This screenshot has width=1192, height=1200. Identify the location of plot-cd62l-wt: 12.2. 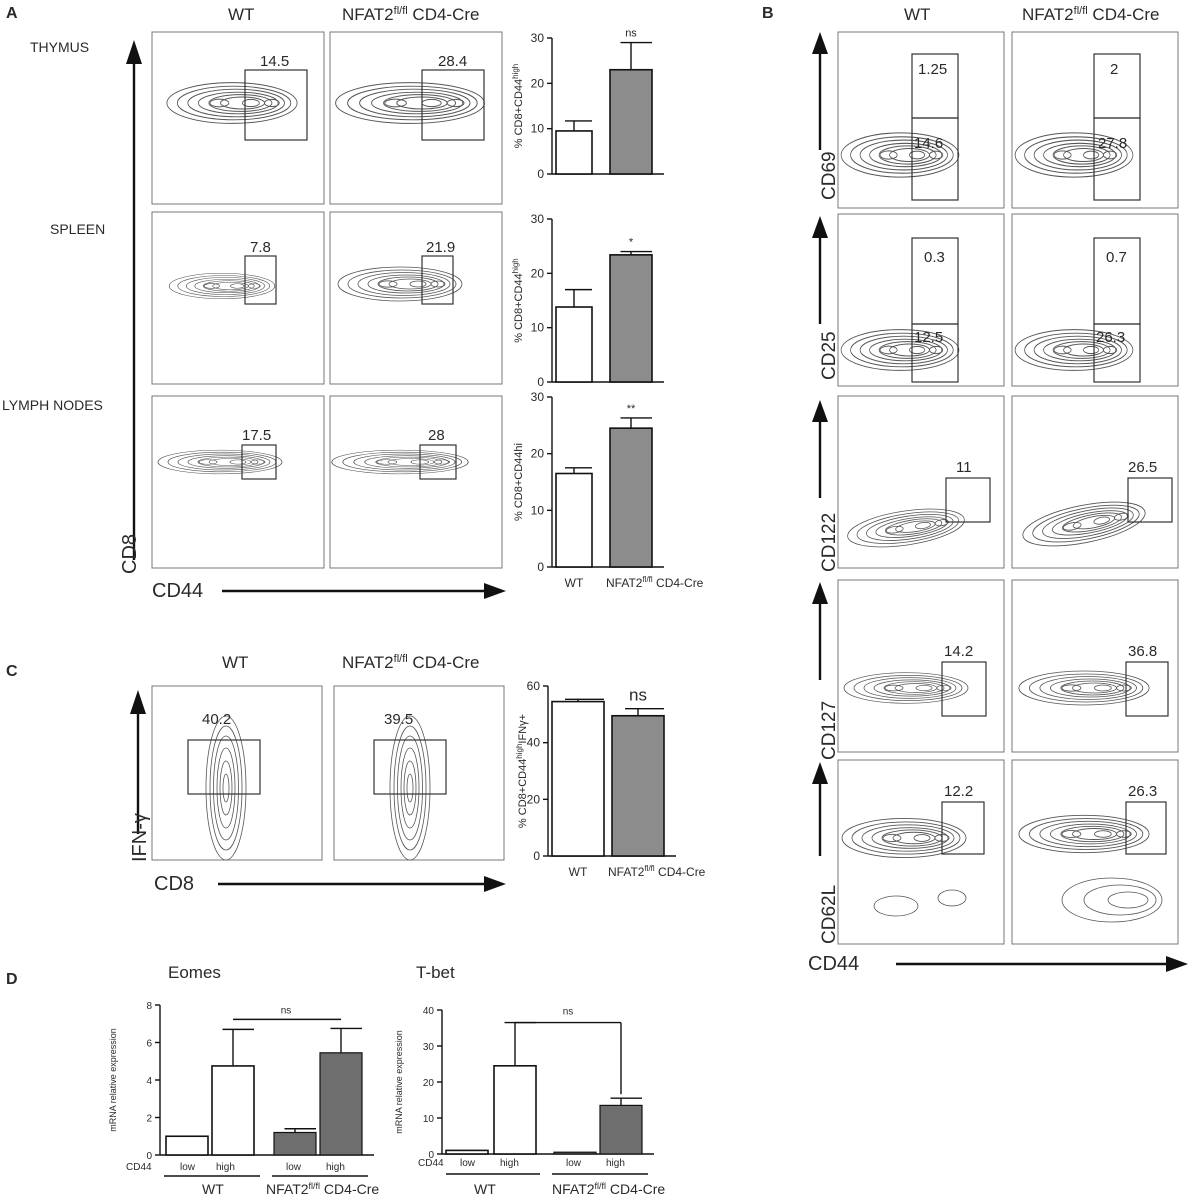
(921, 852).